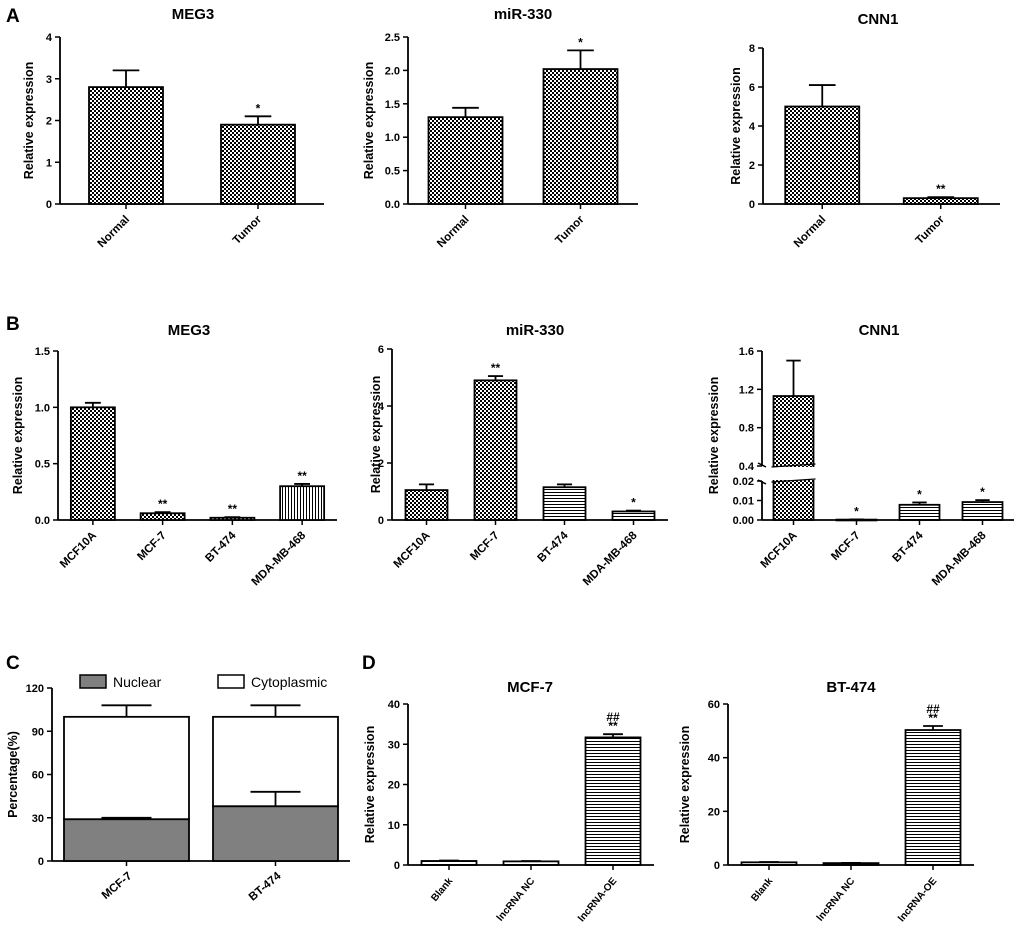 The height and width of the screenshot is (931, 1020). What do you see at coordinates (13, 324) in the screenshot?
I see `panel-label-b: B` at bounding box center [13, 324].